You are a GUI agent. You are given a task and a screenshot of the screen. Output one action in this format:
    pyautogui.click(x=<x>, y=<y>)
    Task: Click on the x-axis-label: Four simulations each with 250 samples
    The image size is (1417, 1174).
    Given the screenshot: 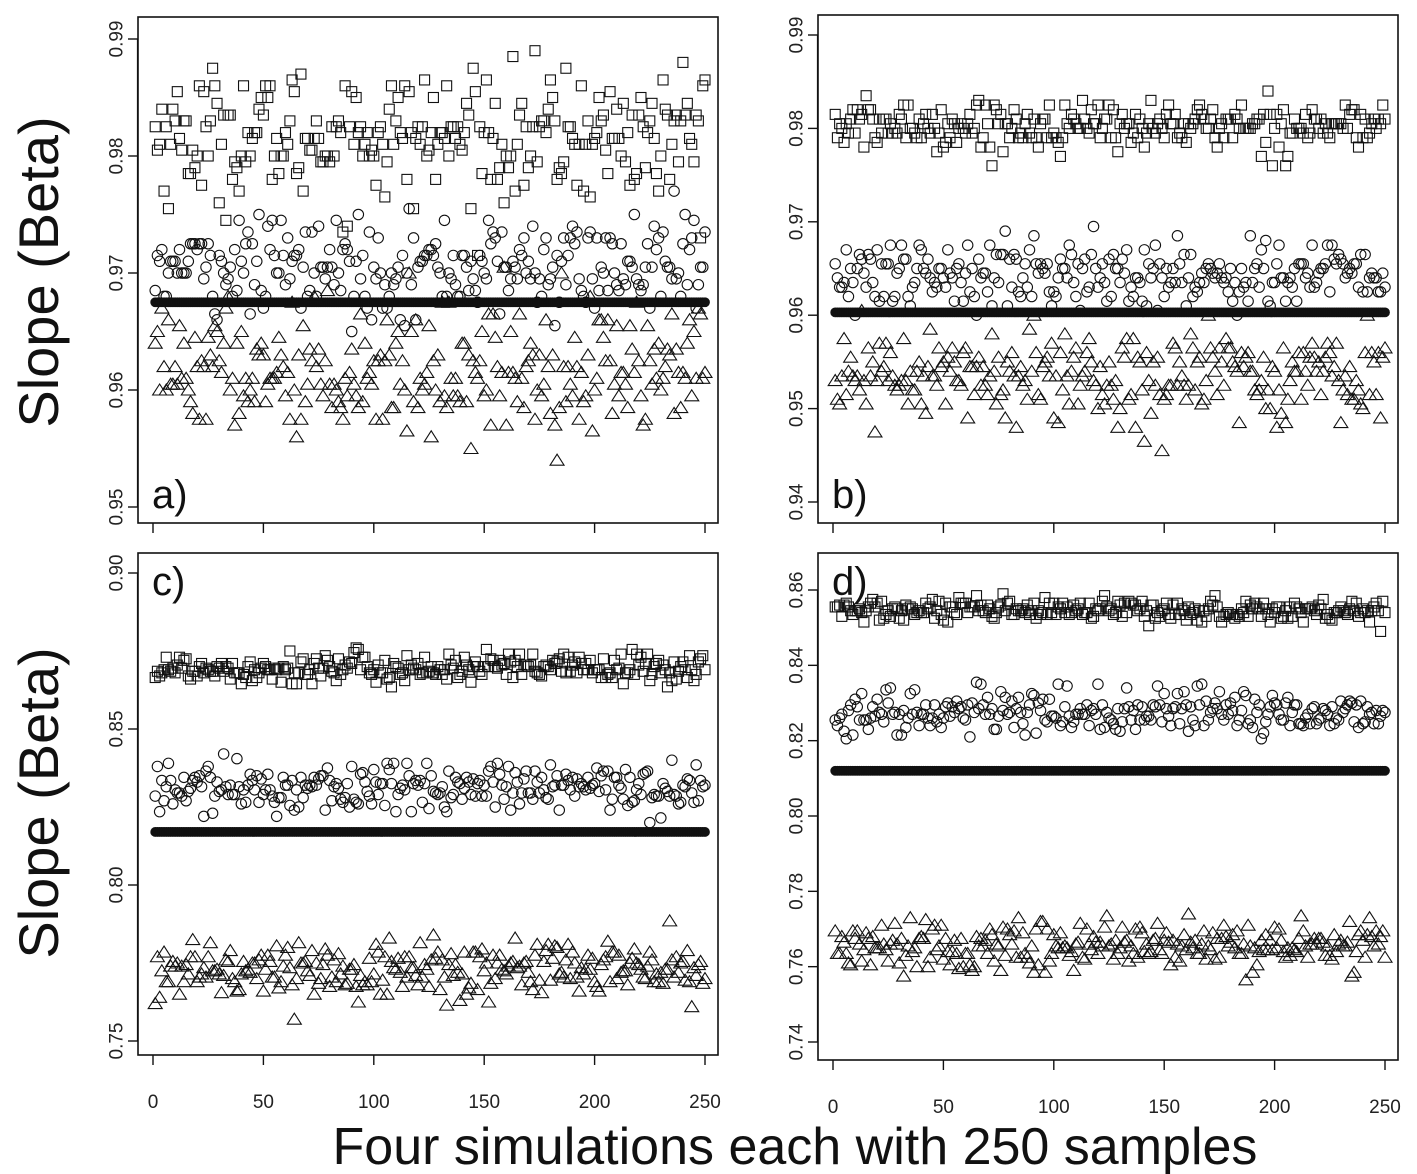 What is the action you would take?
    pyautogui.click(x=795, y=1146)
    